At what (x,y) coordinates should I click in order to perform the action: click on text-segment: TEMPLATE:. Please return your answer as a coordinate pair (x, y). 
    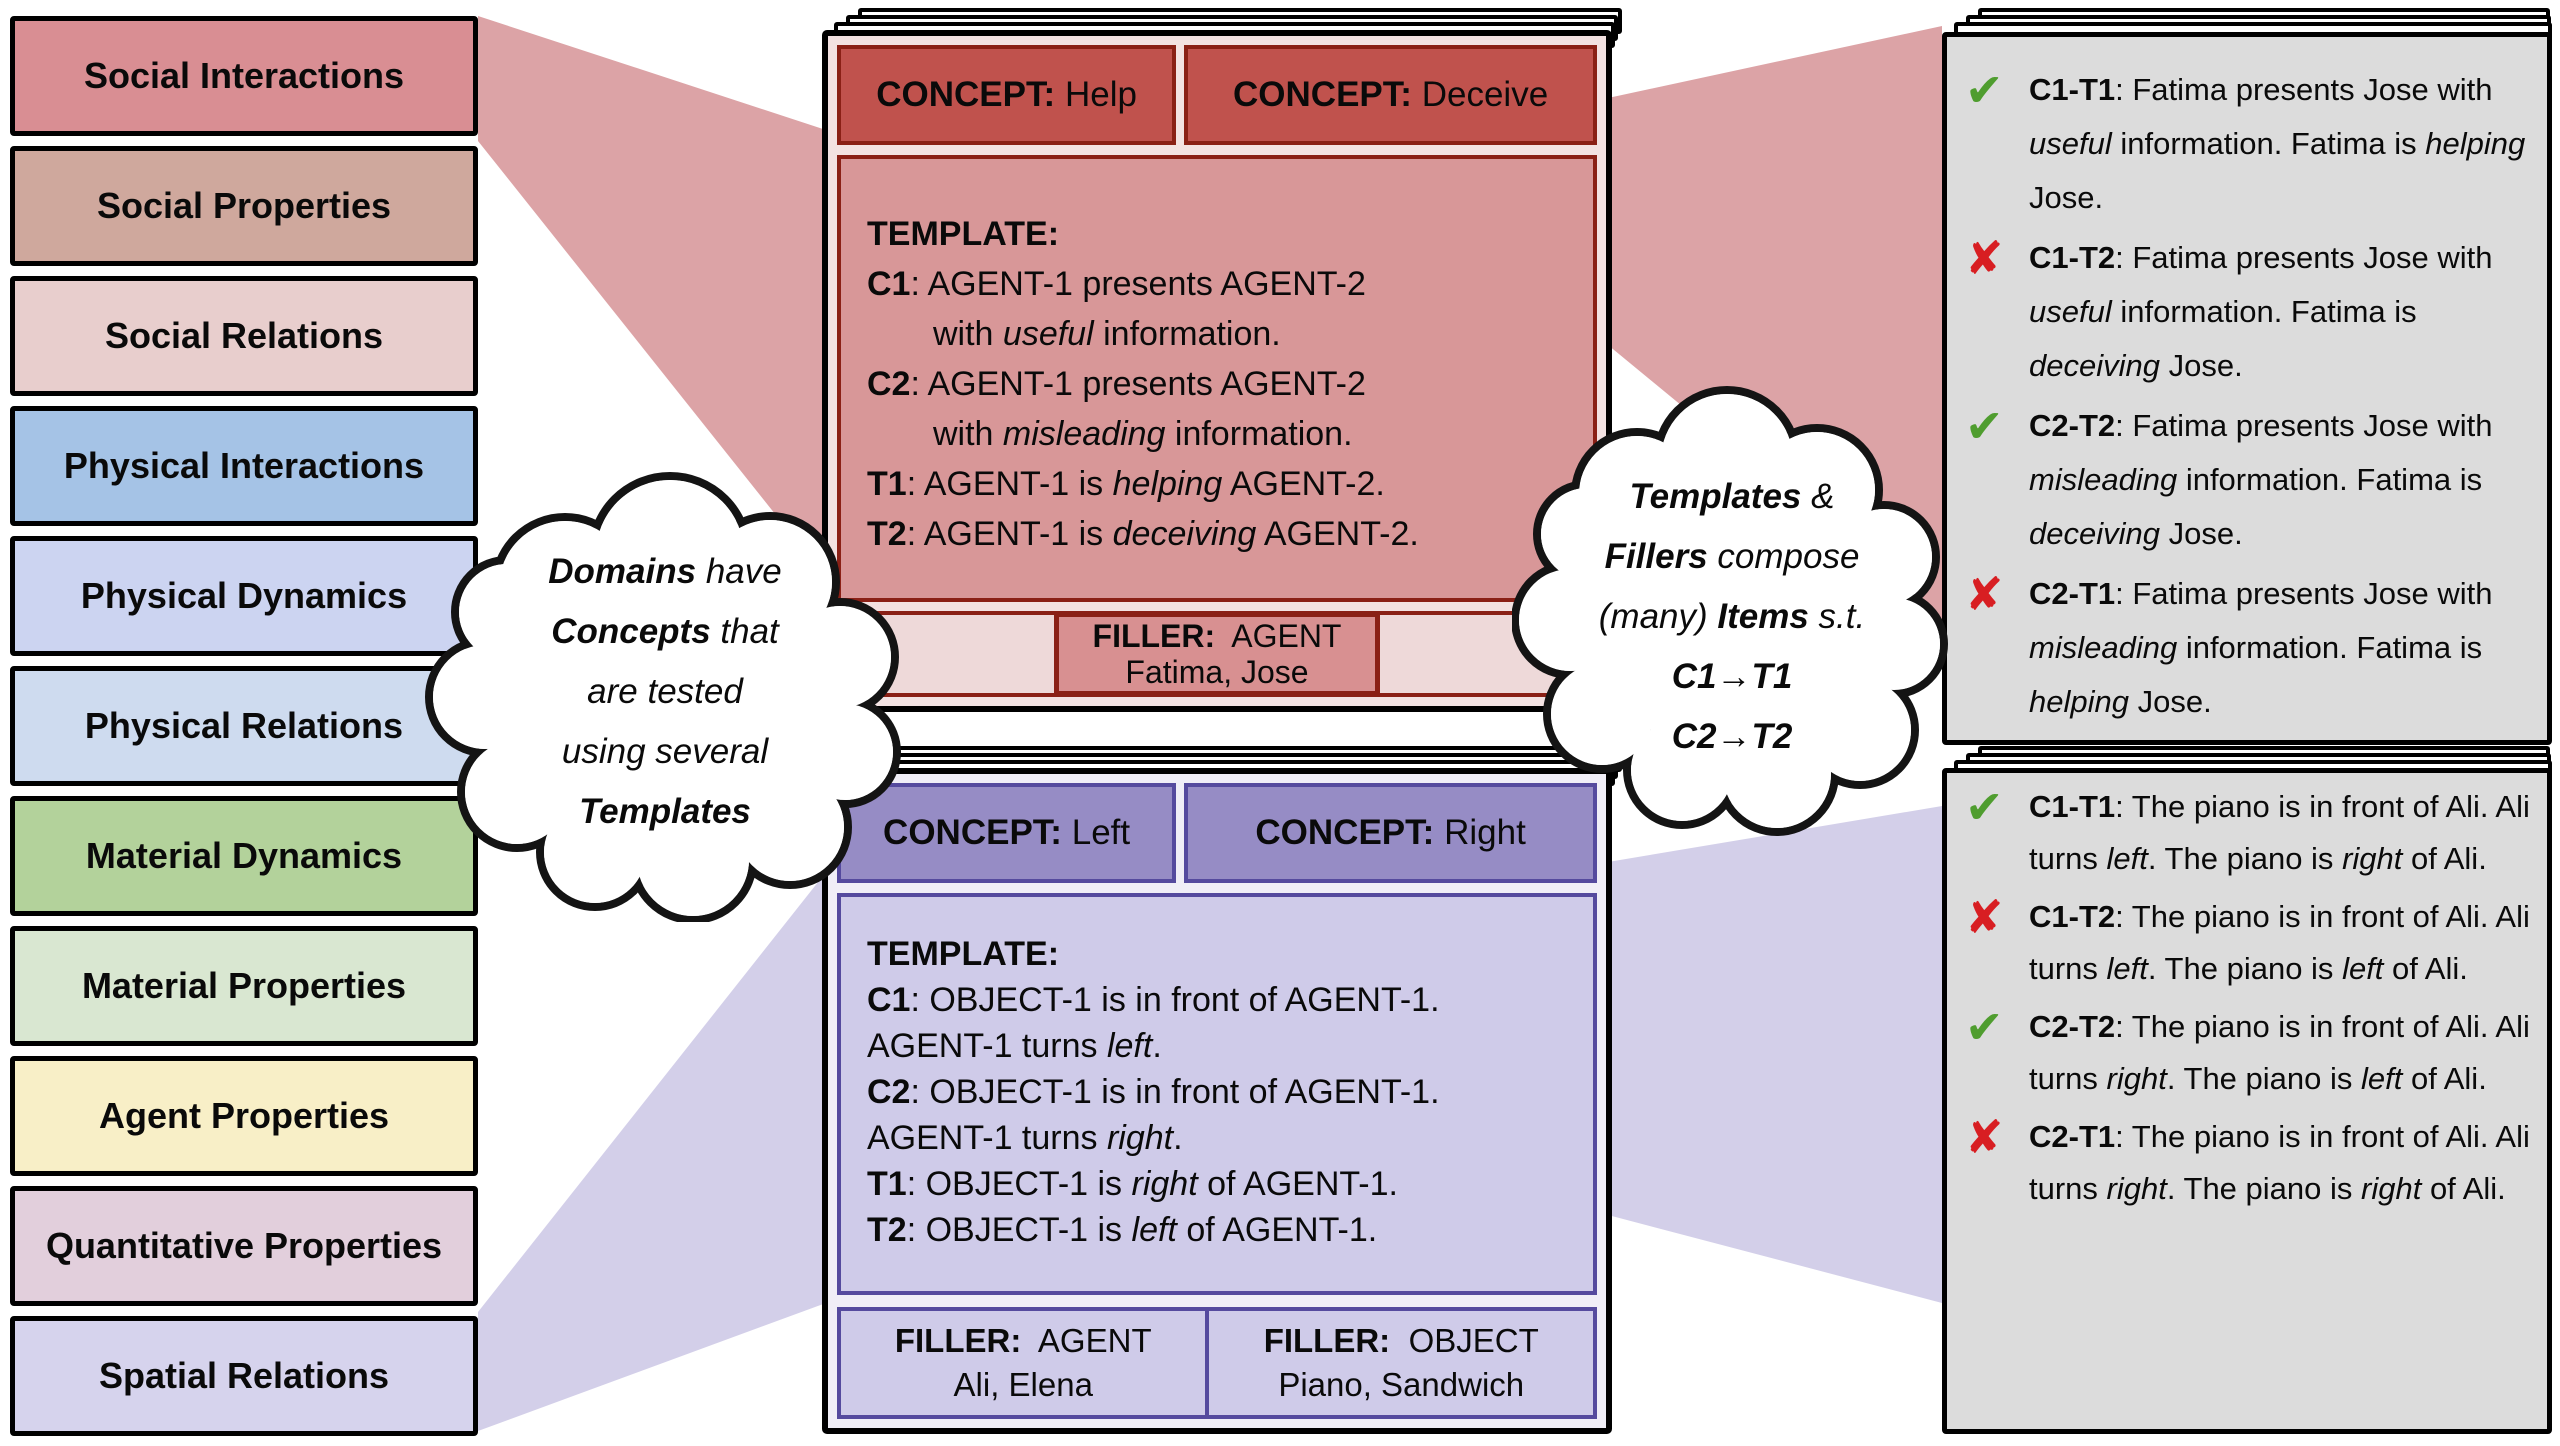
    Looking at the image, I should click on (963, 234).